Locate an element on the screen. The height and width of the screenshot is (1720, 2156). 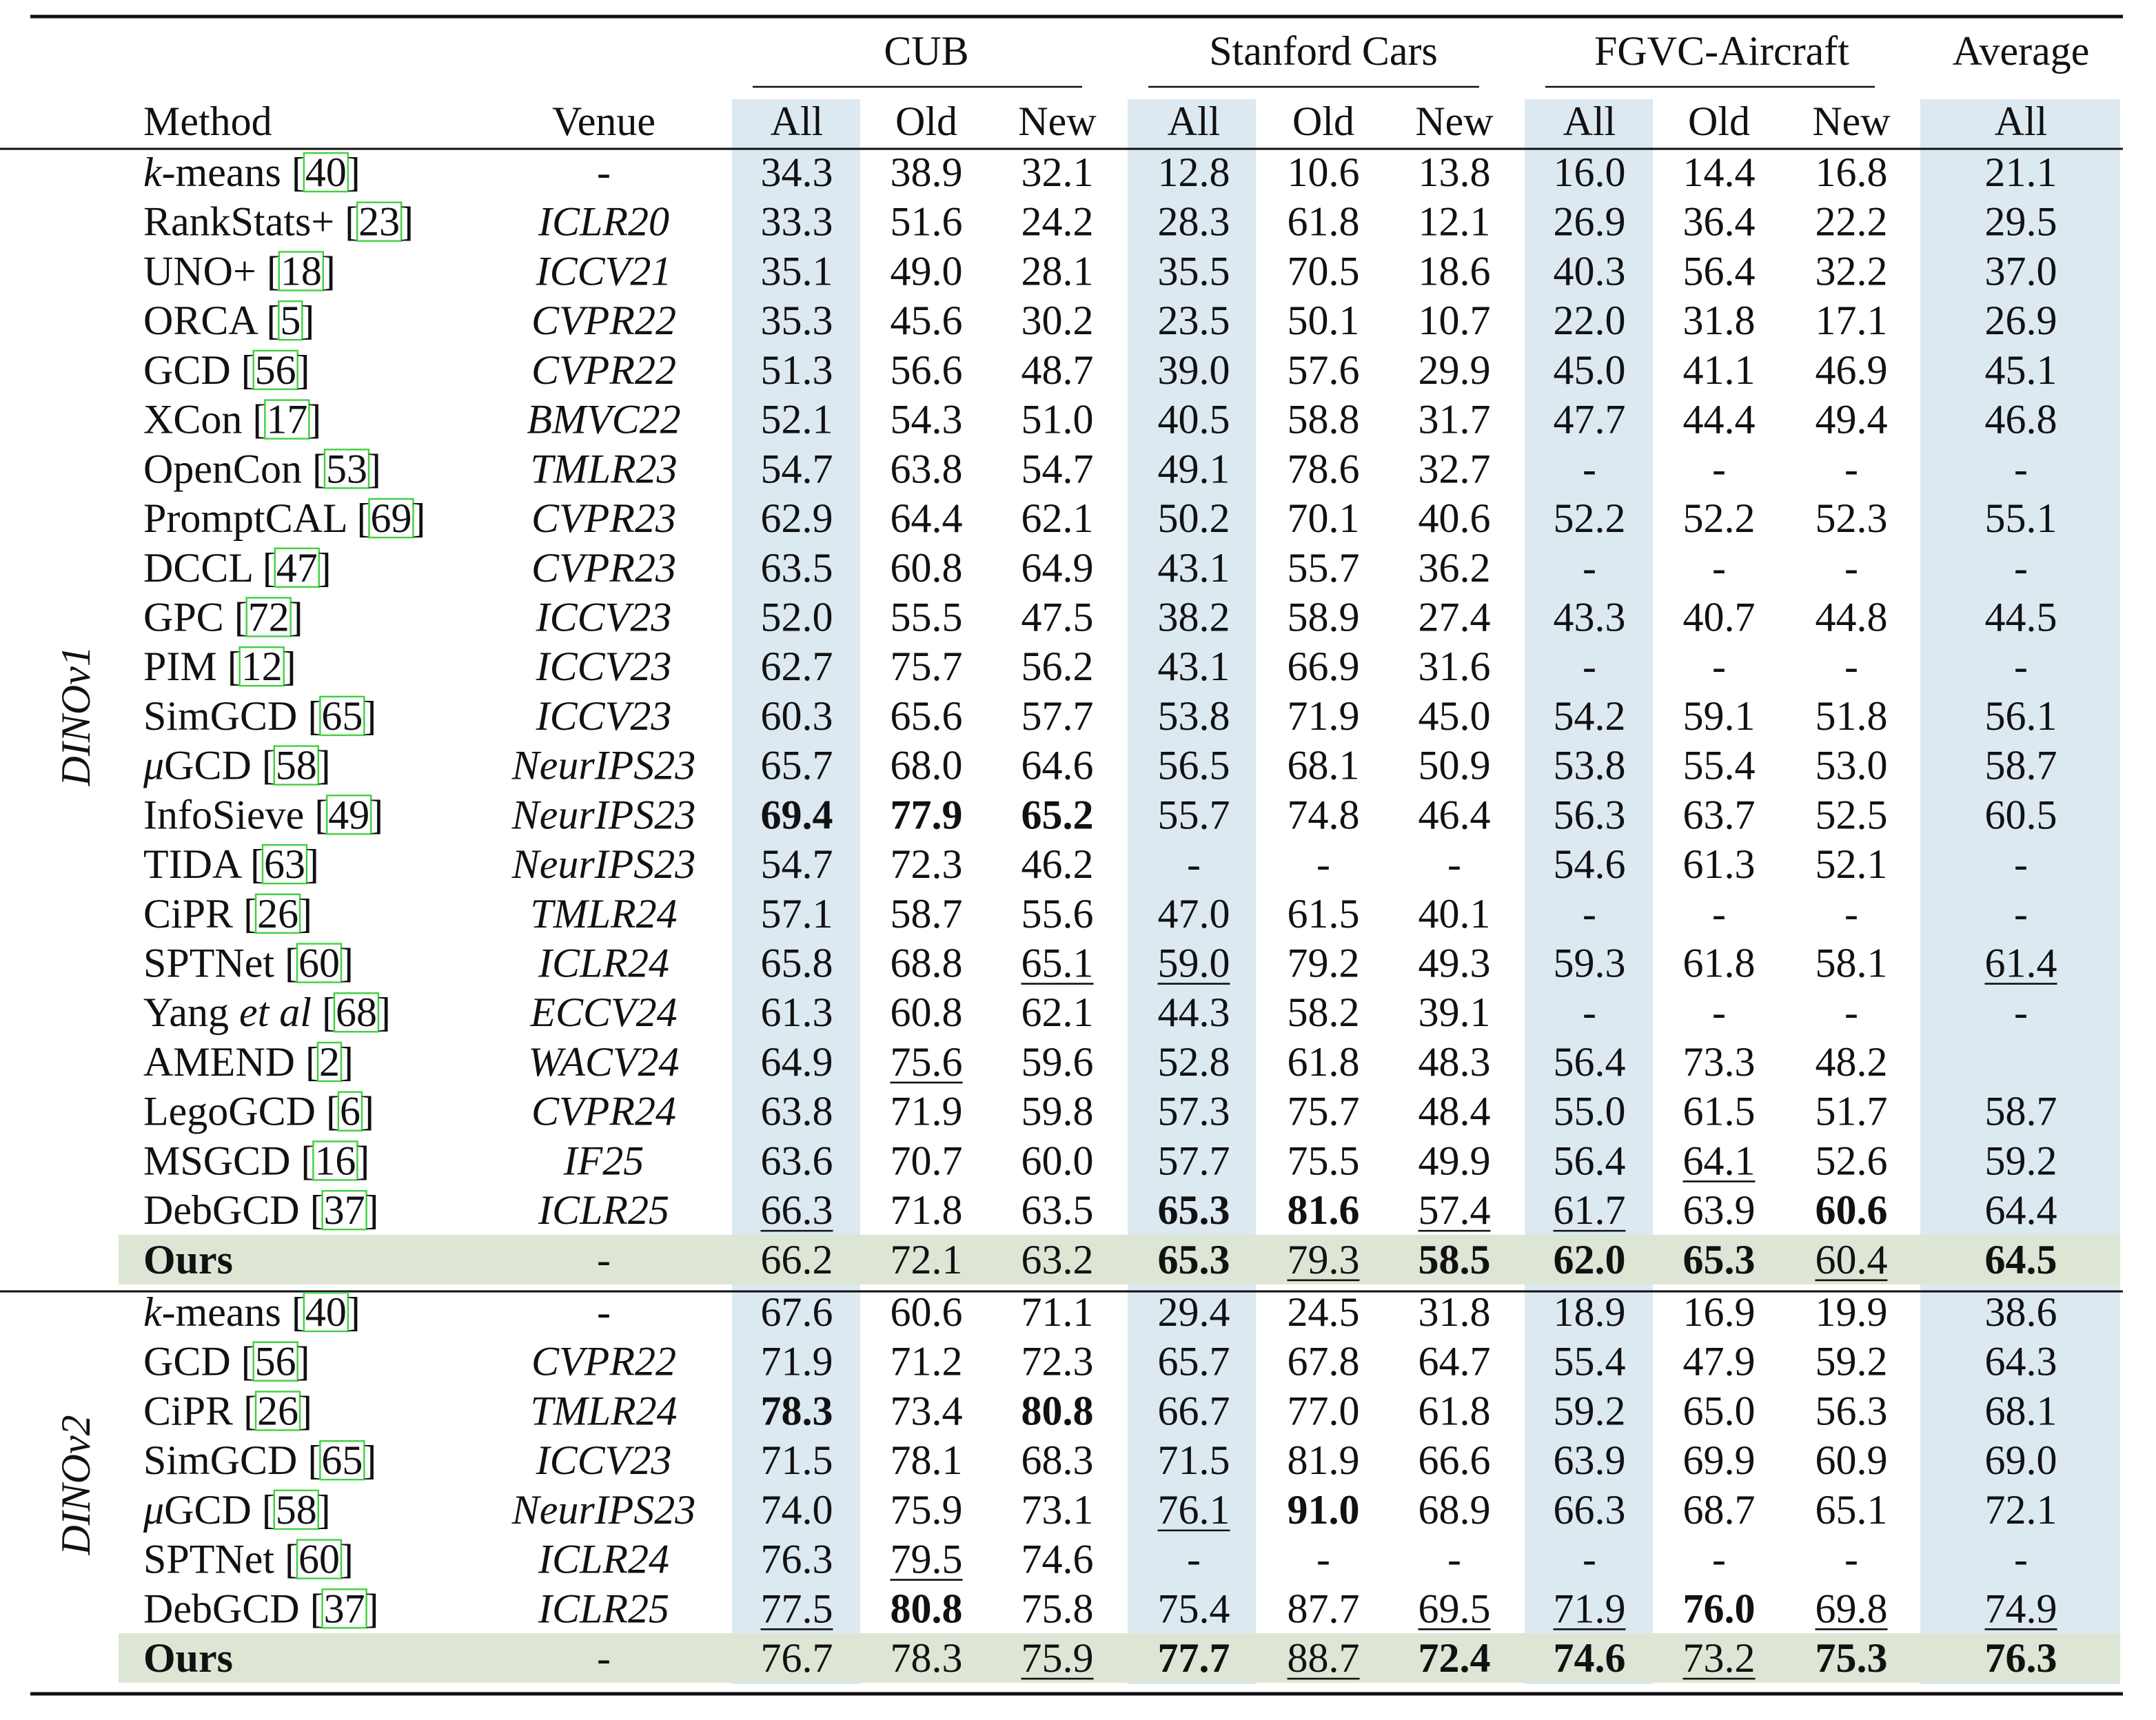
cell-value: 53.8 is located at coordinates (1194, 716).